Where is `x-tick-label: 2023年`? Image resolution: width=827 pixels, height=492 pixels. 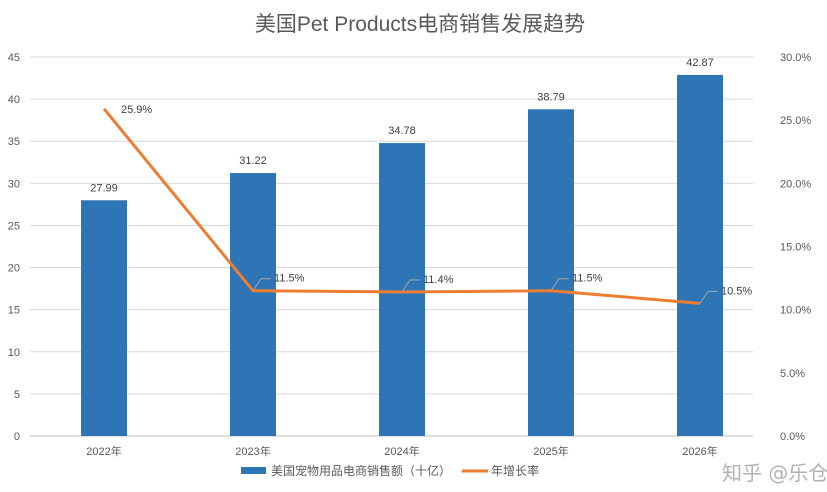
x-tick-label: 2023年 is located at coordinates (252, 451).